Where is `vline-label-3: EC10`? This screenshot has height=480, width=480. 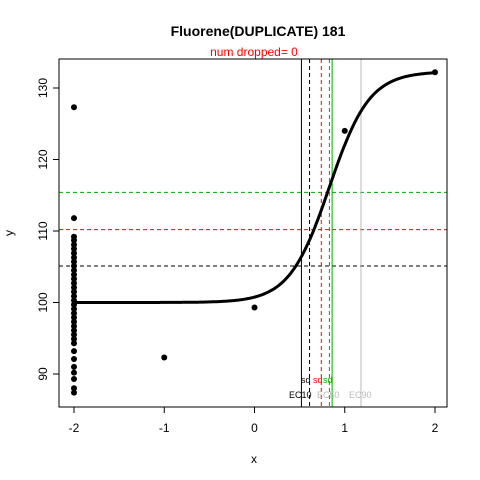 vline-label-3: EC10 is located at coordinates (300, 395).